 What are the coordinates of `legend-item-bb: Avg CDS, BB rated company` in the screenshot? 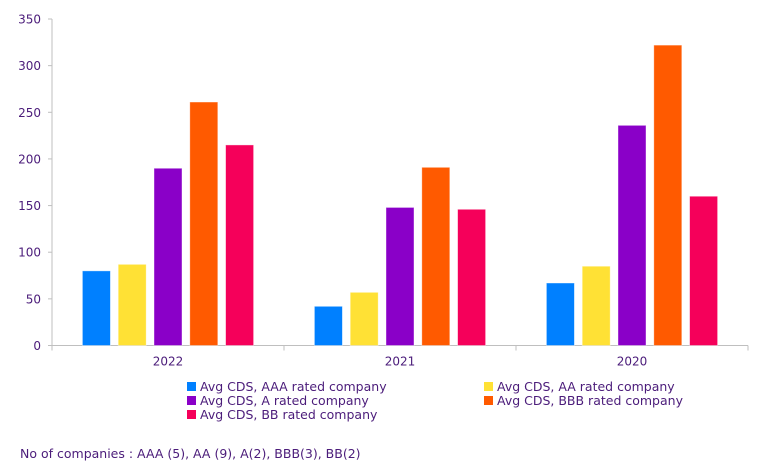 It's located at (282, 414).